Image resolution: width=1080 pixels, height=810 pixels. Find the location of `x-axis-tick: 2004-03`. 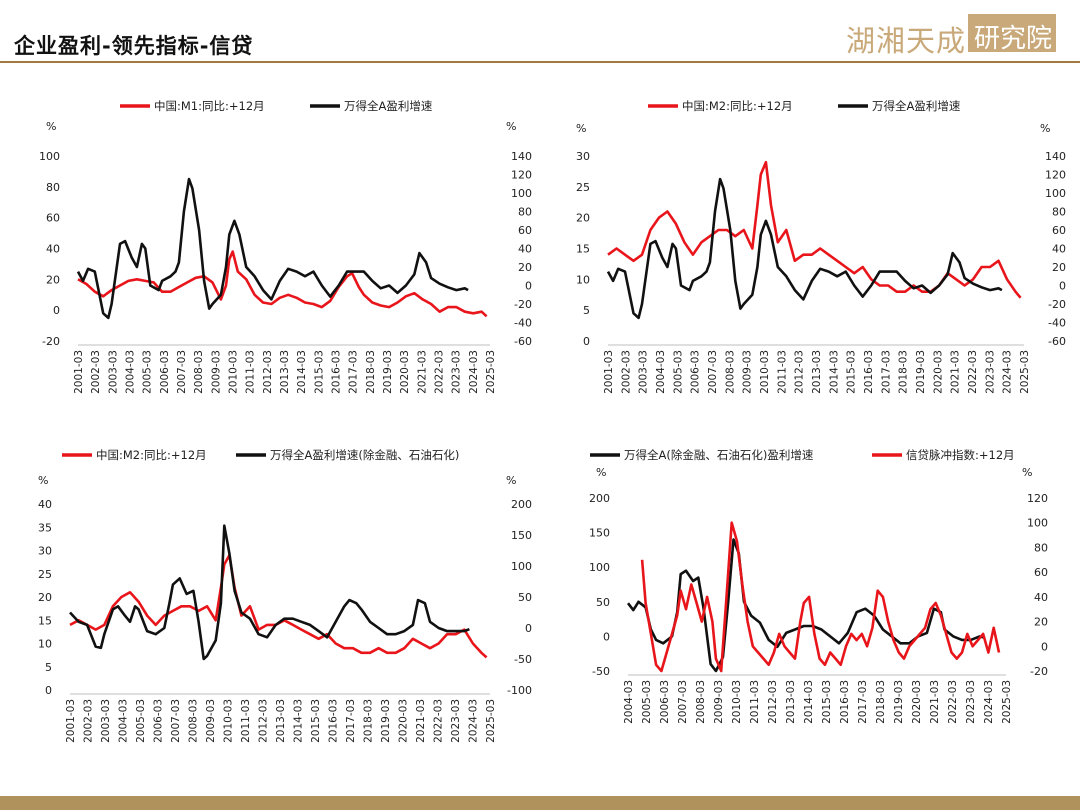

x-axis-tick: 2004-03 is located at coordinates (661, 372).